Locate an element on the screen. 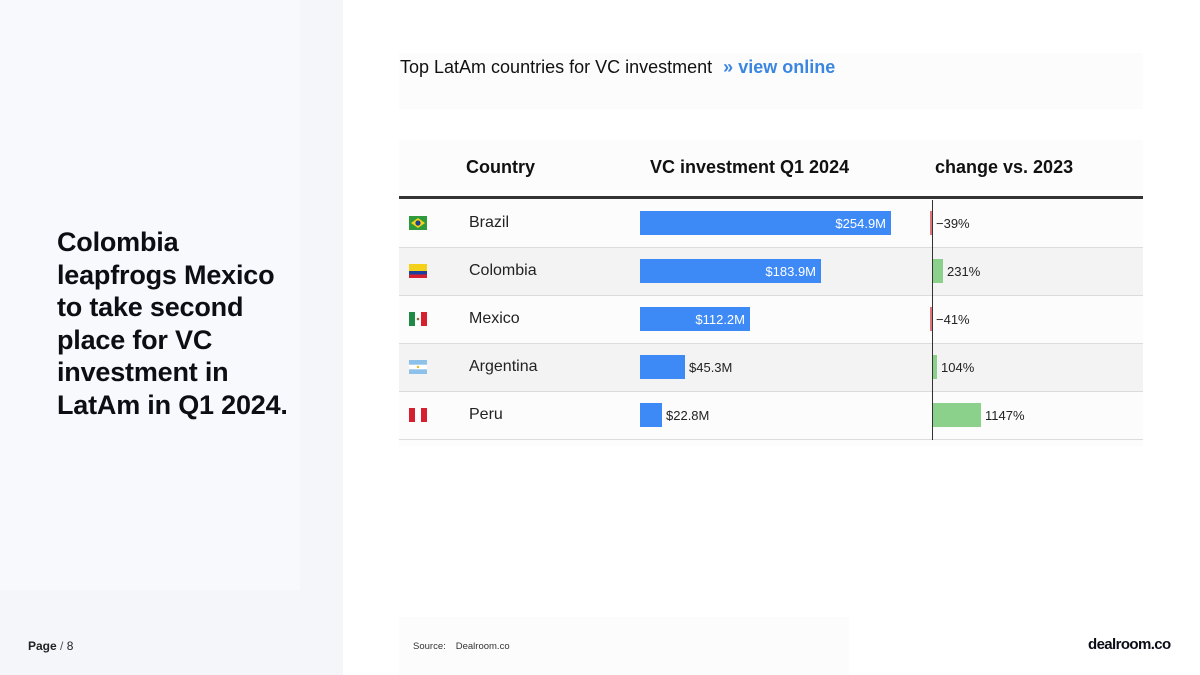 This screenshot has height=675, width=1200. column-header-investment: VC investment Q1 2024 is located at coordinates (750, 167).